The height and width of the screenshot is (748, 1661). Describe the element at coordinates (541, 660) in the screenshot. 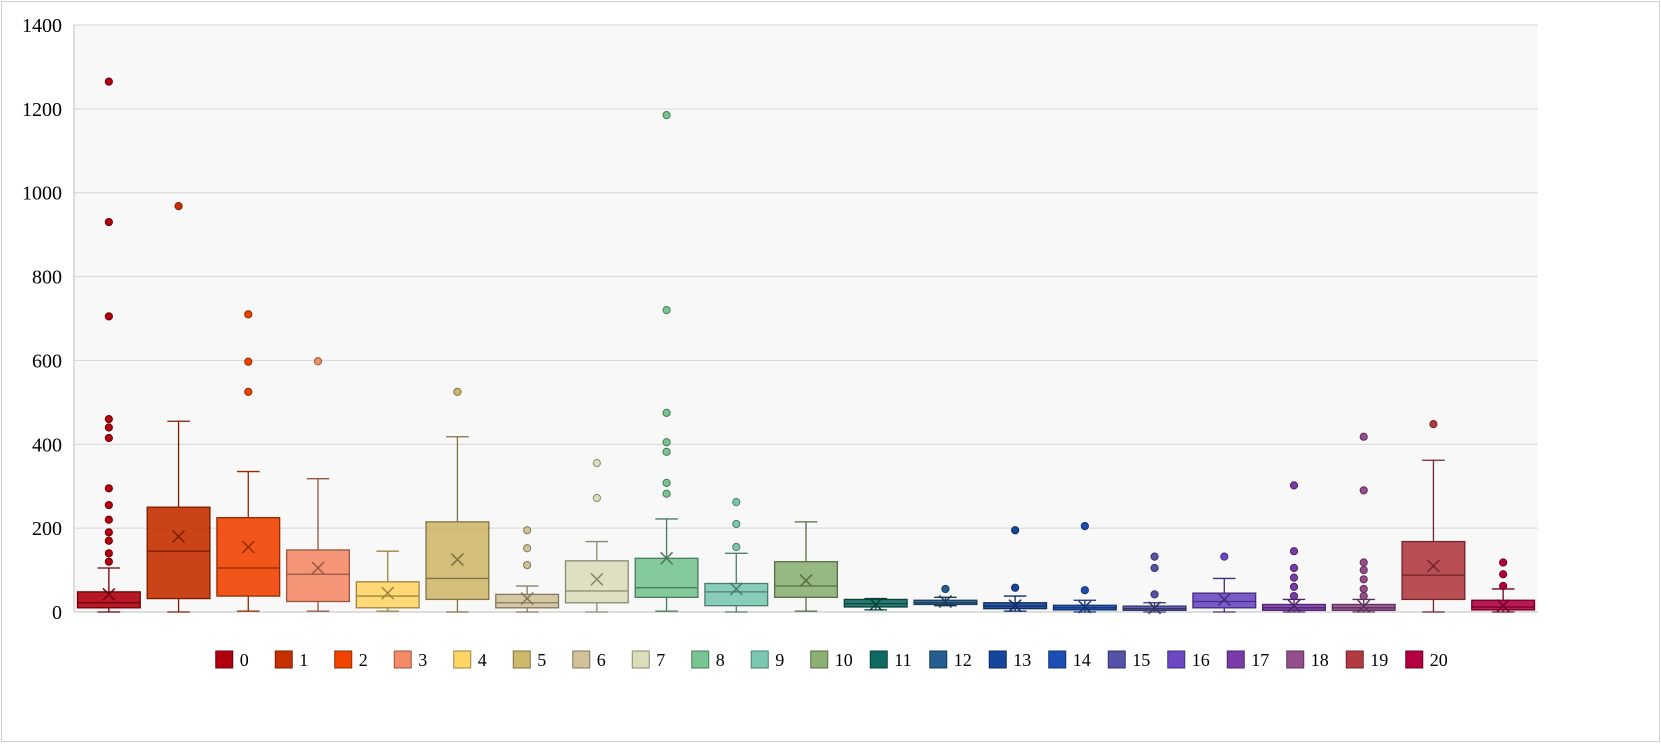

I see `legend-label: 5` at that location.